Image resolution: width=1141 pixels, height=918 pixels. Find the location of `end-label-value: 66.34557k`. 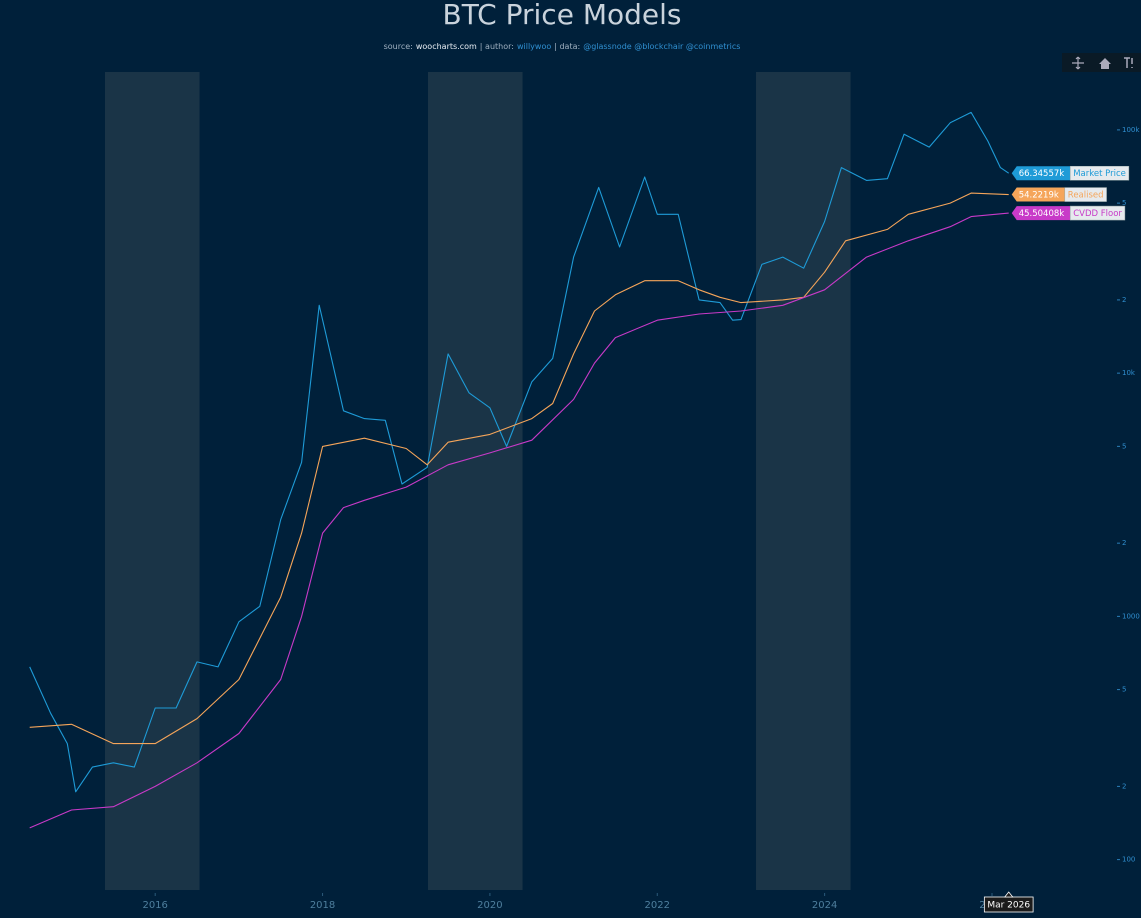

end-label-value: 66.34557k is located at coordinates (1042, 174).